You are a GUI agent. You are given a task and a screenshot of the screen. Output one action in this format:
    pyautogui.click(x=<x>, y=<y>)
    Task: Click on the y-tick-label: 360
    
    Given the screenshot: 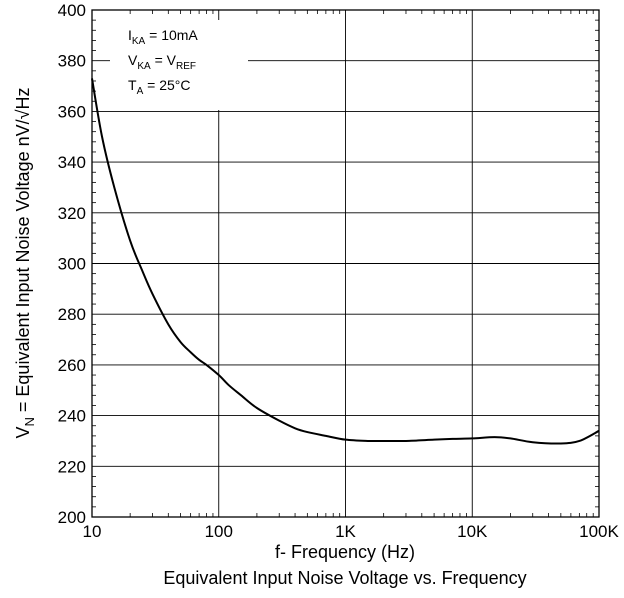 What is the action you would take?
    pyautogui.click(x=72, y=111)
    